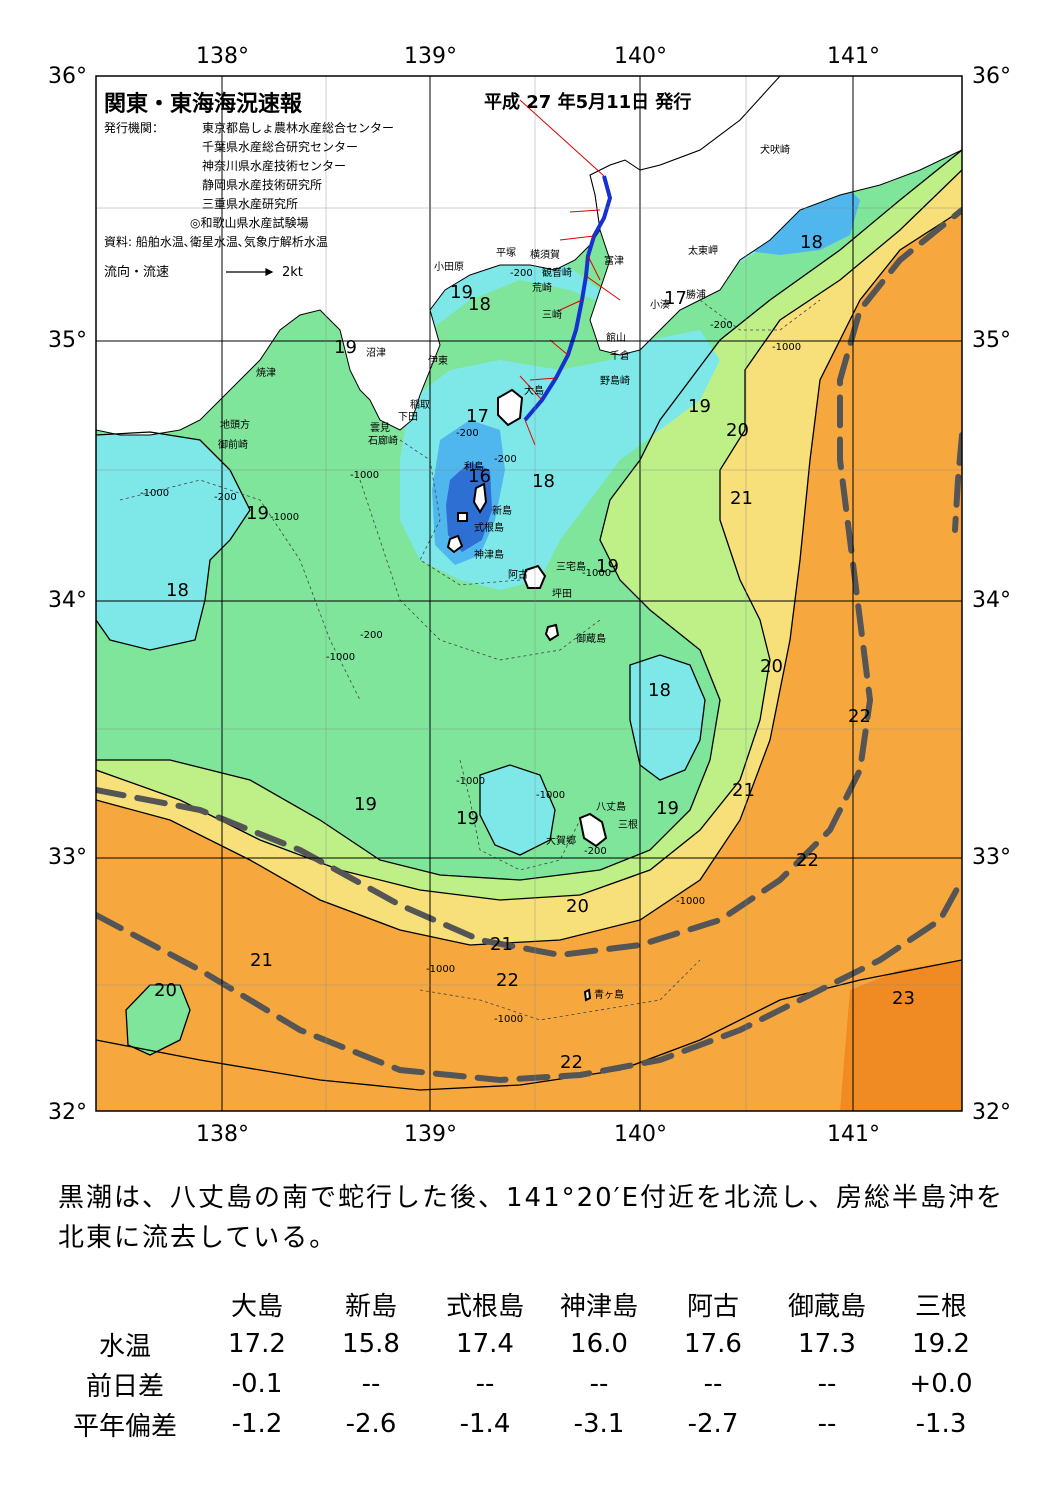 Image resolution: width=1064 pixels, height=1503 pixels. What do you see at coordinates (542, 288) in the screenshot?
I see `place-arasaki: 荒崎` at bounding box center [542, 288].